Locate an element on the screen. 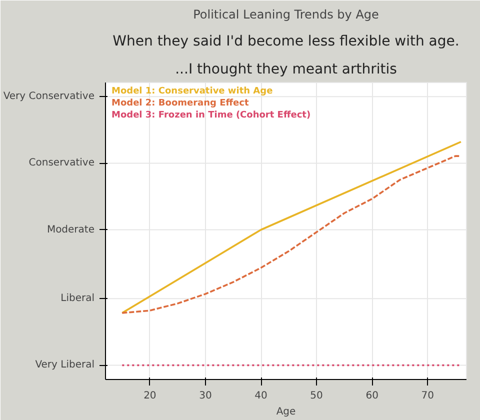  text: When they said I'd become less flexible with age. is located at coordinates (286, 42).